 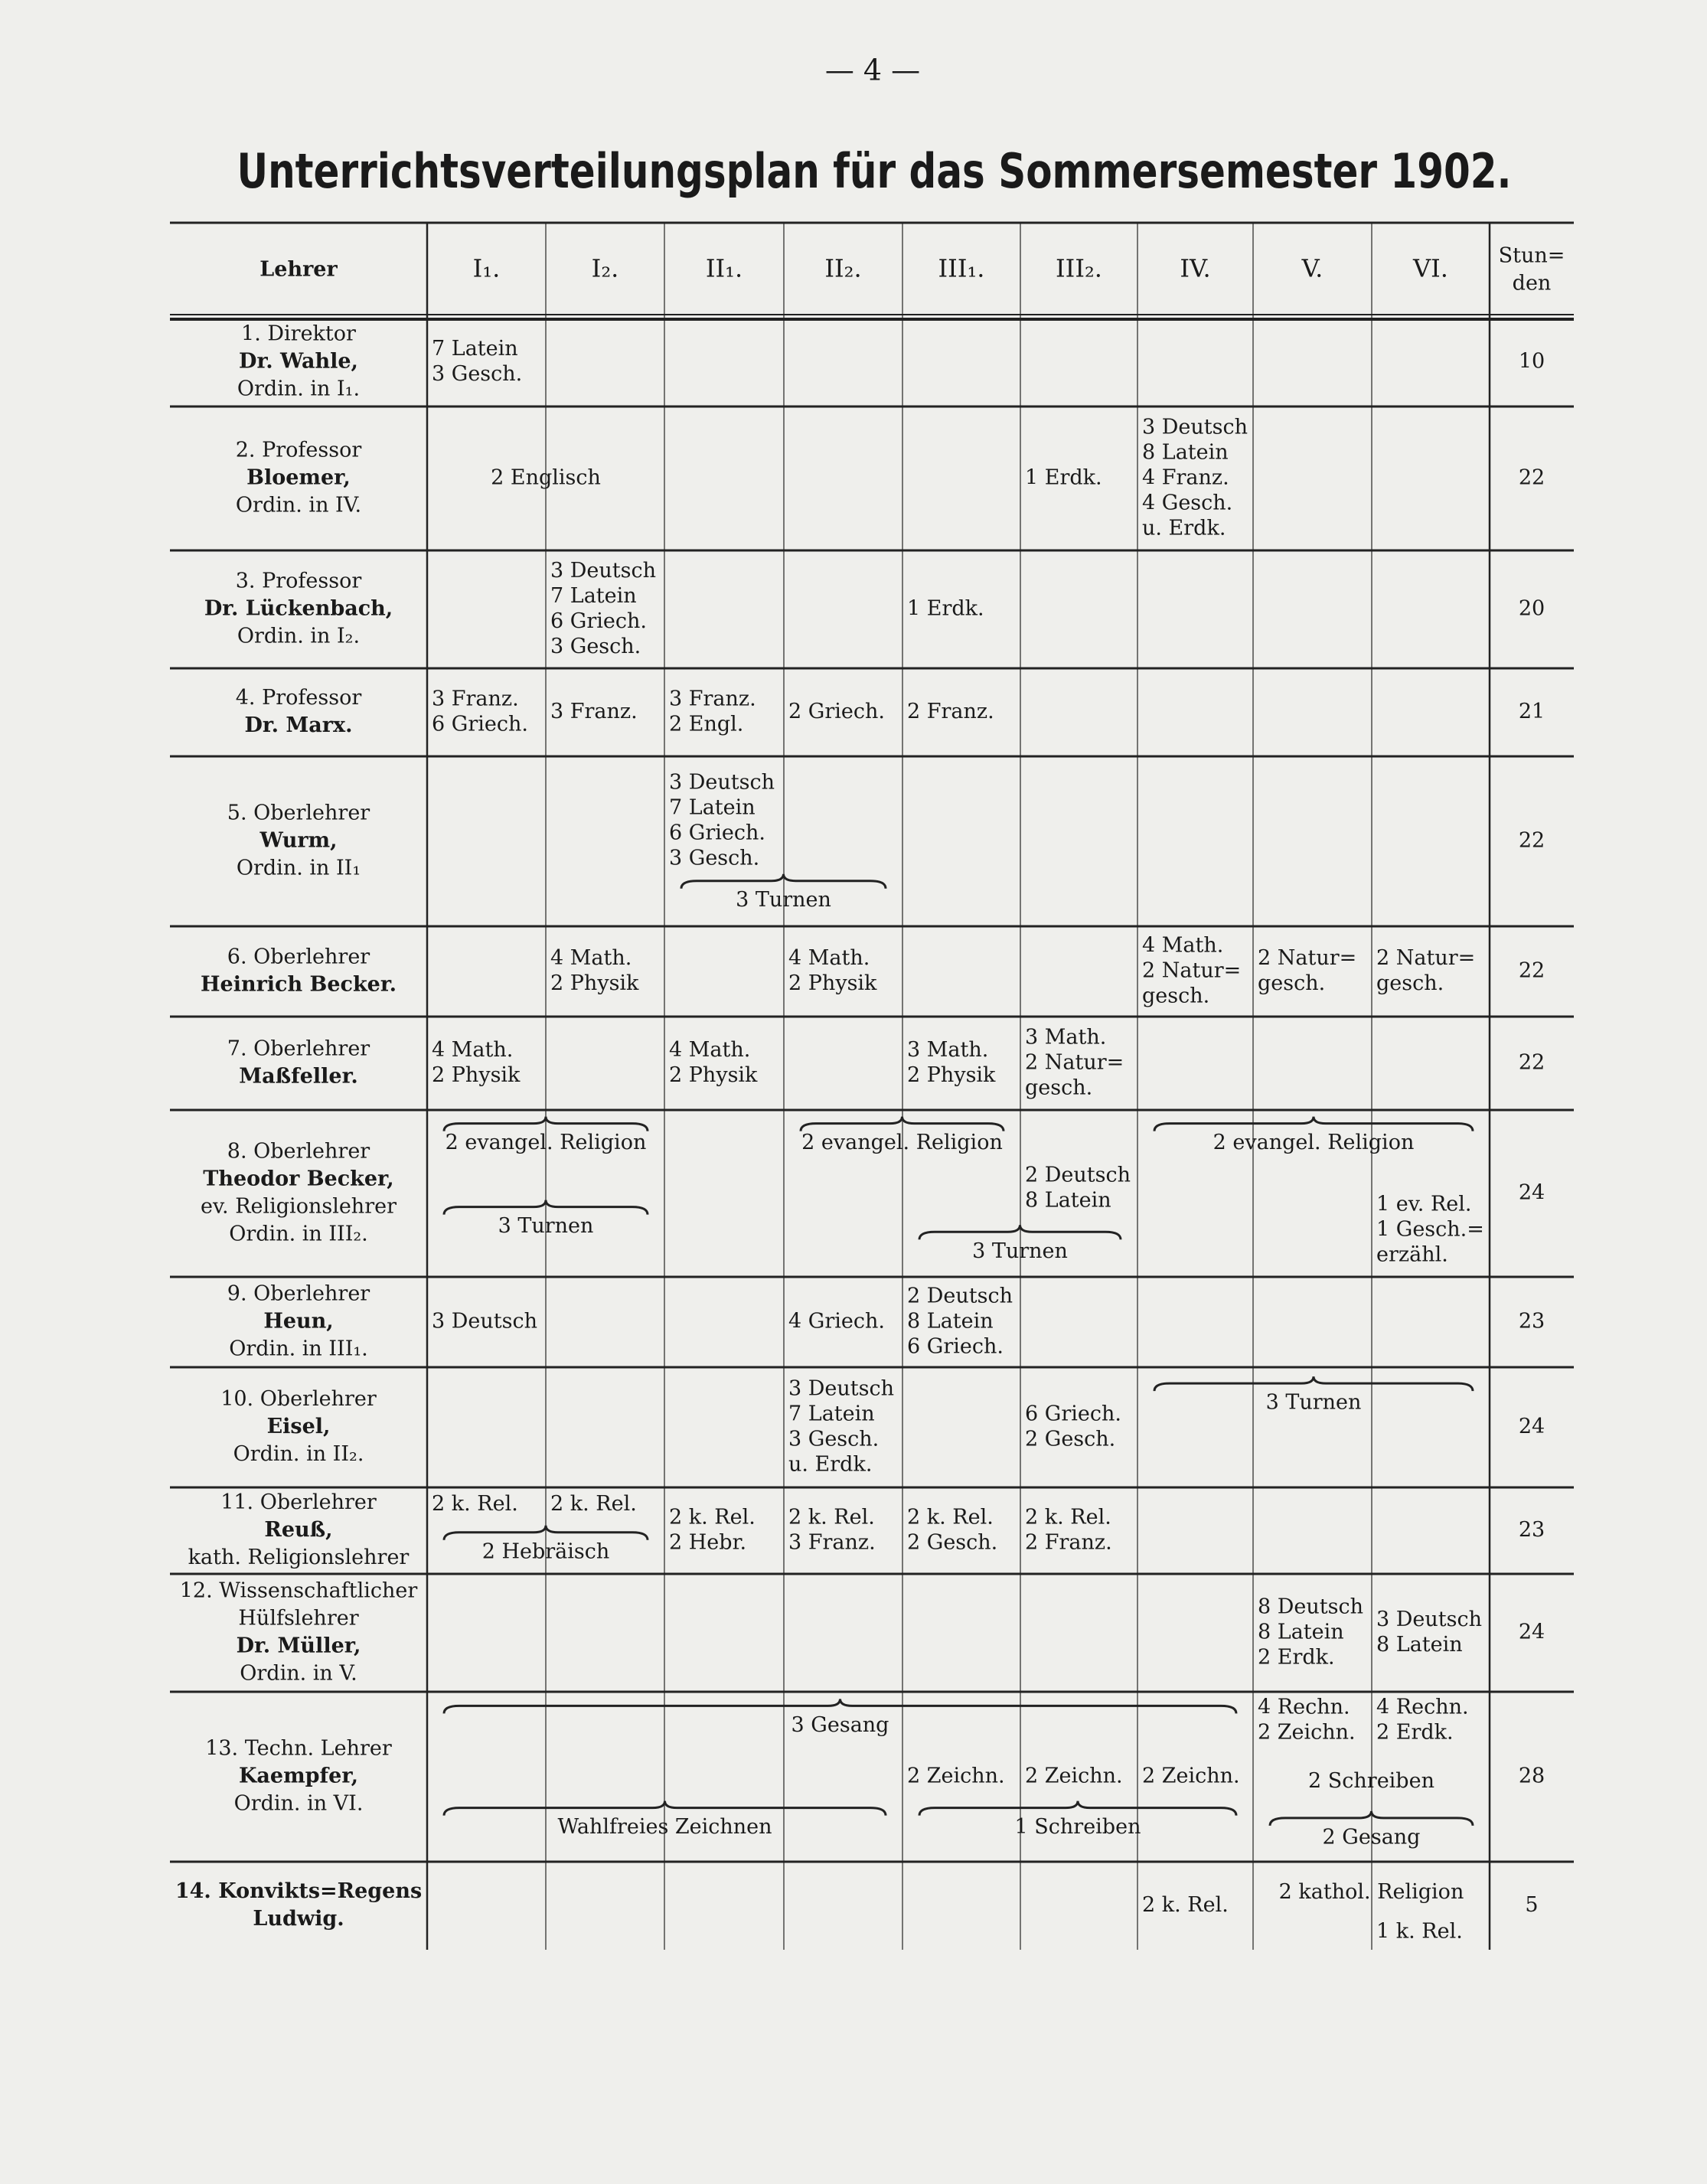 What do you see at coordinates (299, 1804) in the screenshot?
I see `teacher-line: Ordin. in VI.` at bounding box center [299, 1804].